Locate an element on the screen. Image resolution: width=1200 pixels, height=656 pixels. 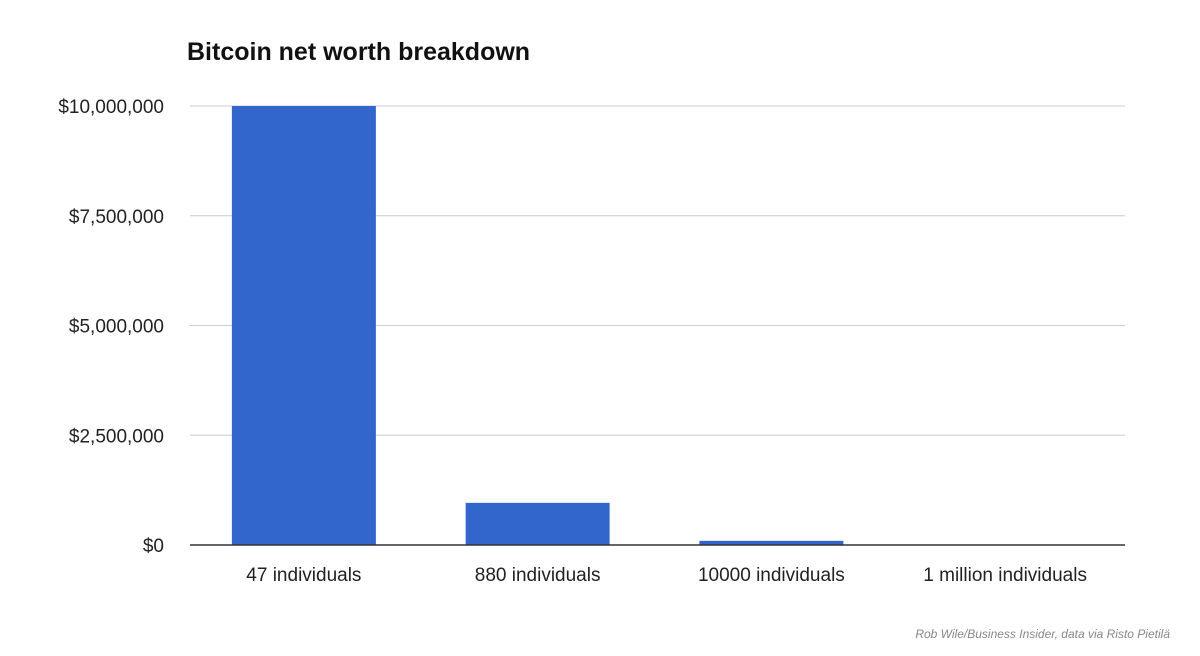
y-tick-label: $10,000,000 is located at coordinates (111, 107).